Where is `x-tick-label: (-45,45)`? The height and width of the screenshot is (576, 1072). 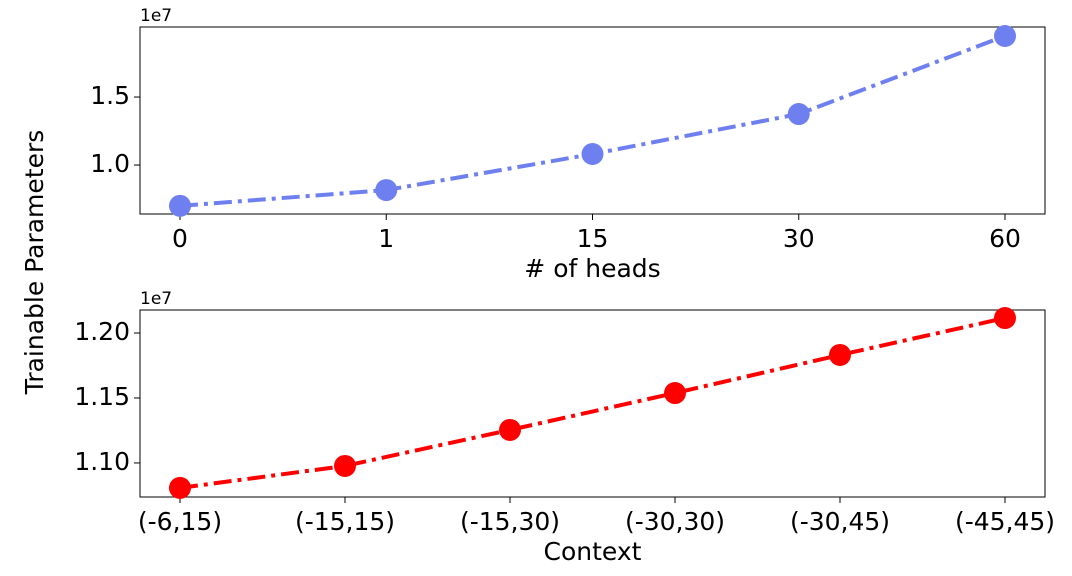
x-tick-label: (-45,45) is located at coordinates (1005, 521).